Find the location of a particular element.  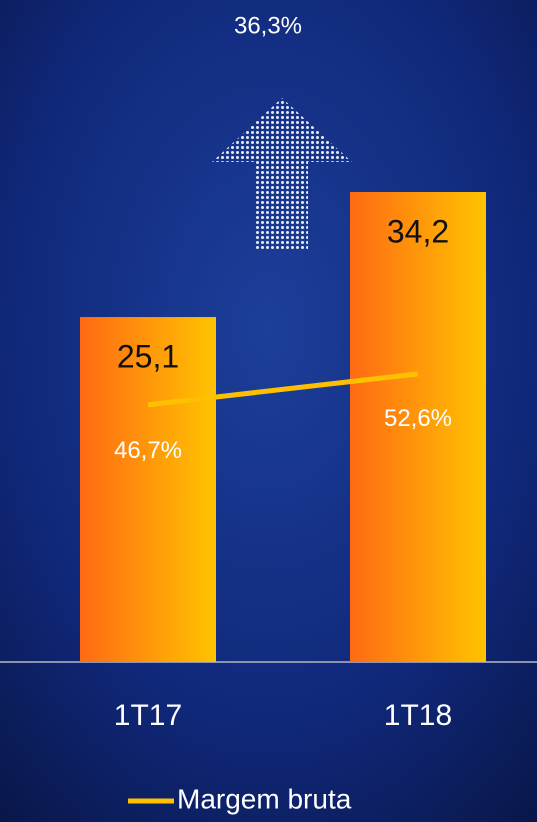

arrow-icon is located at coordinates (282, 174).